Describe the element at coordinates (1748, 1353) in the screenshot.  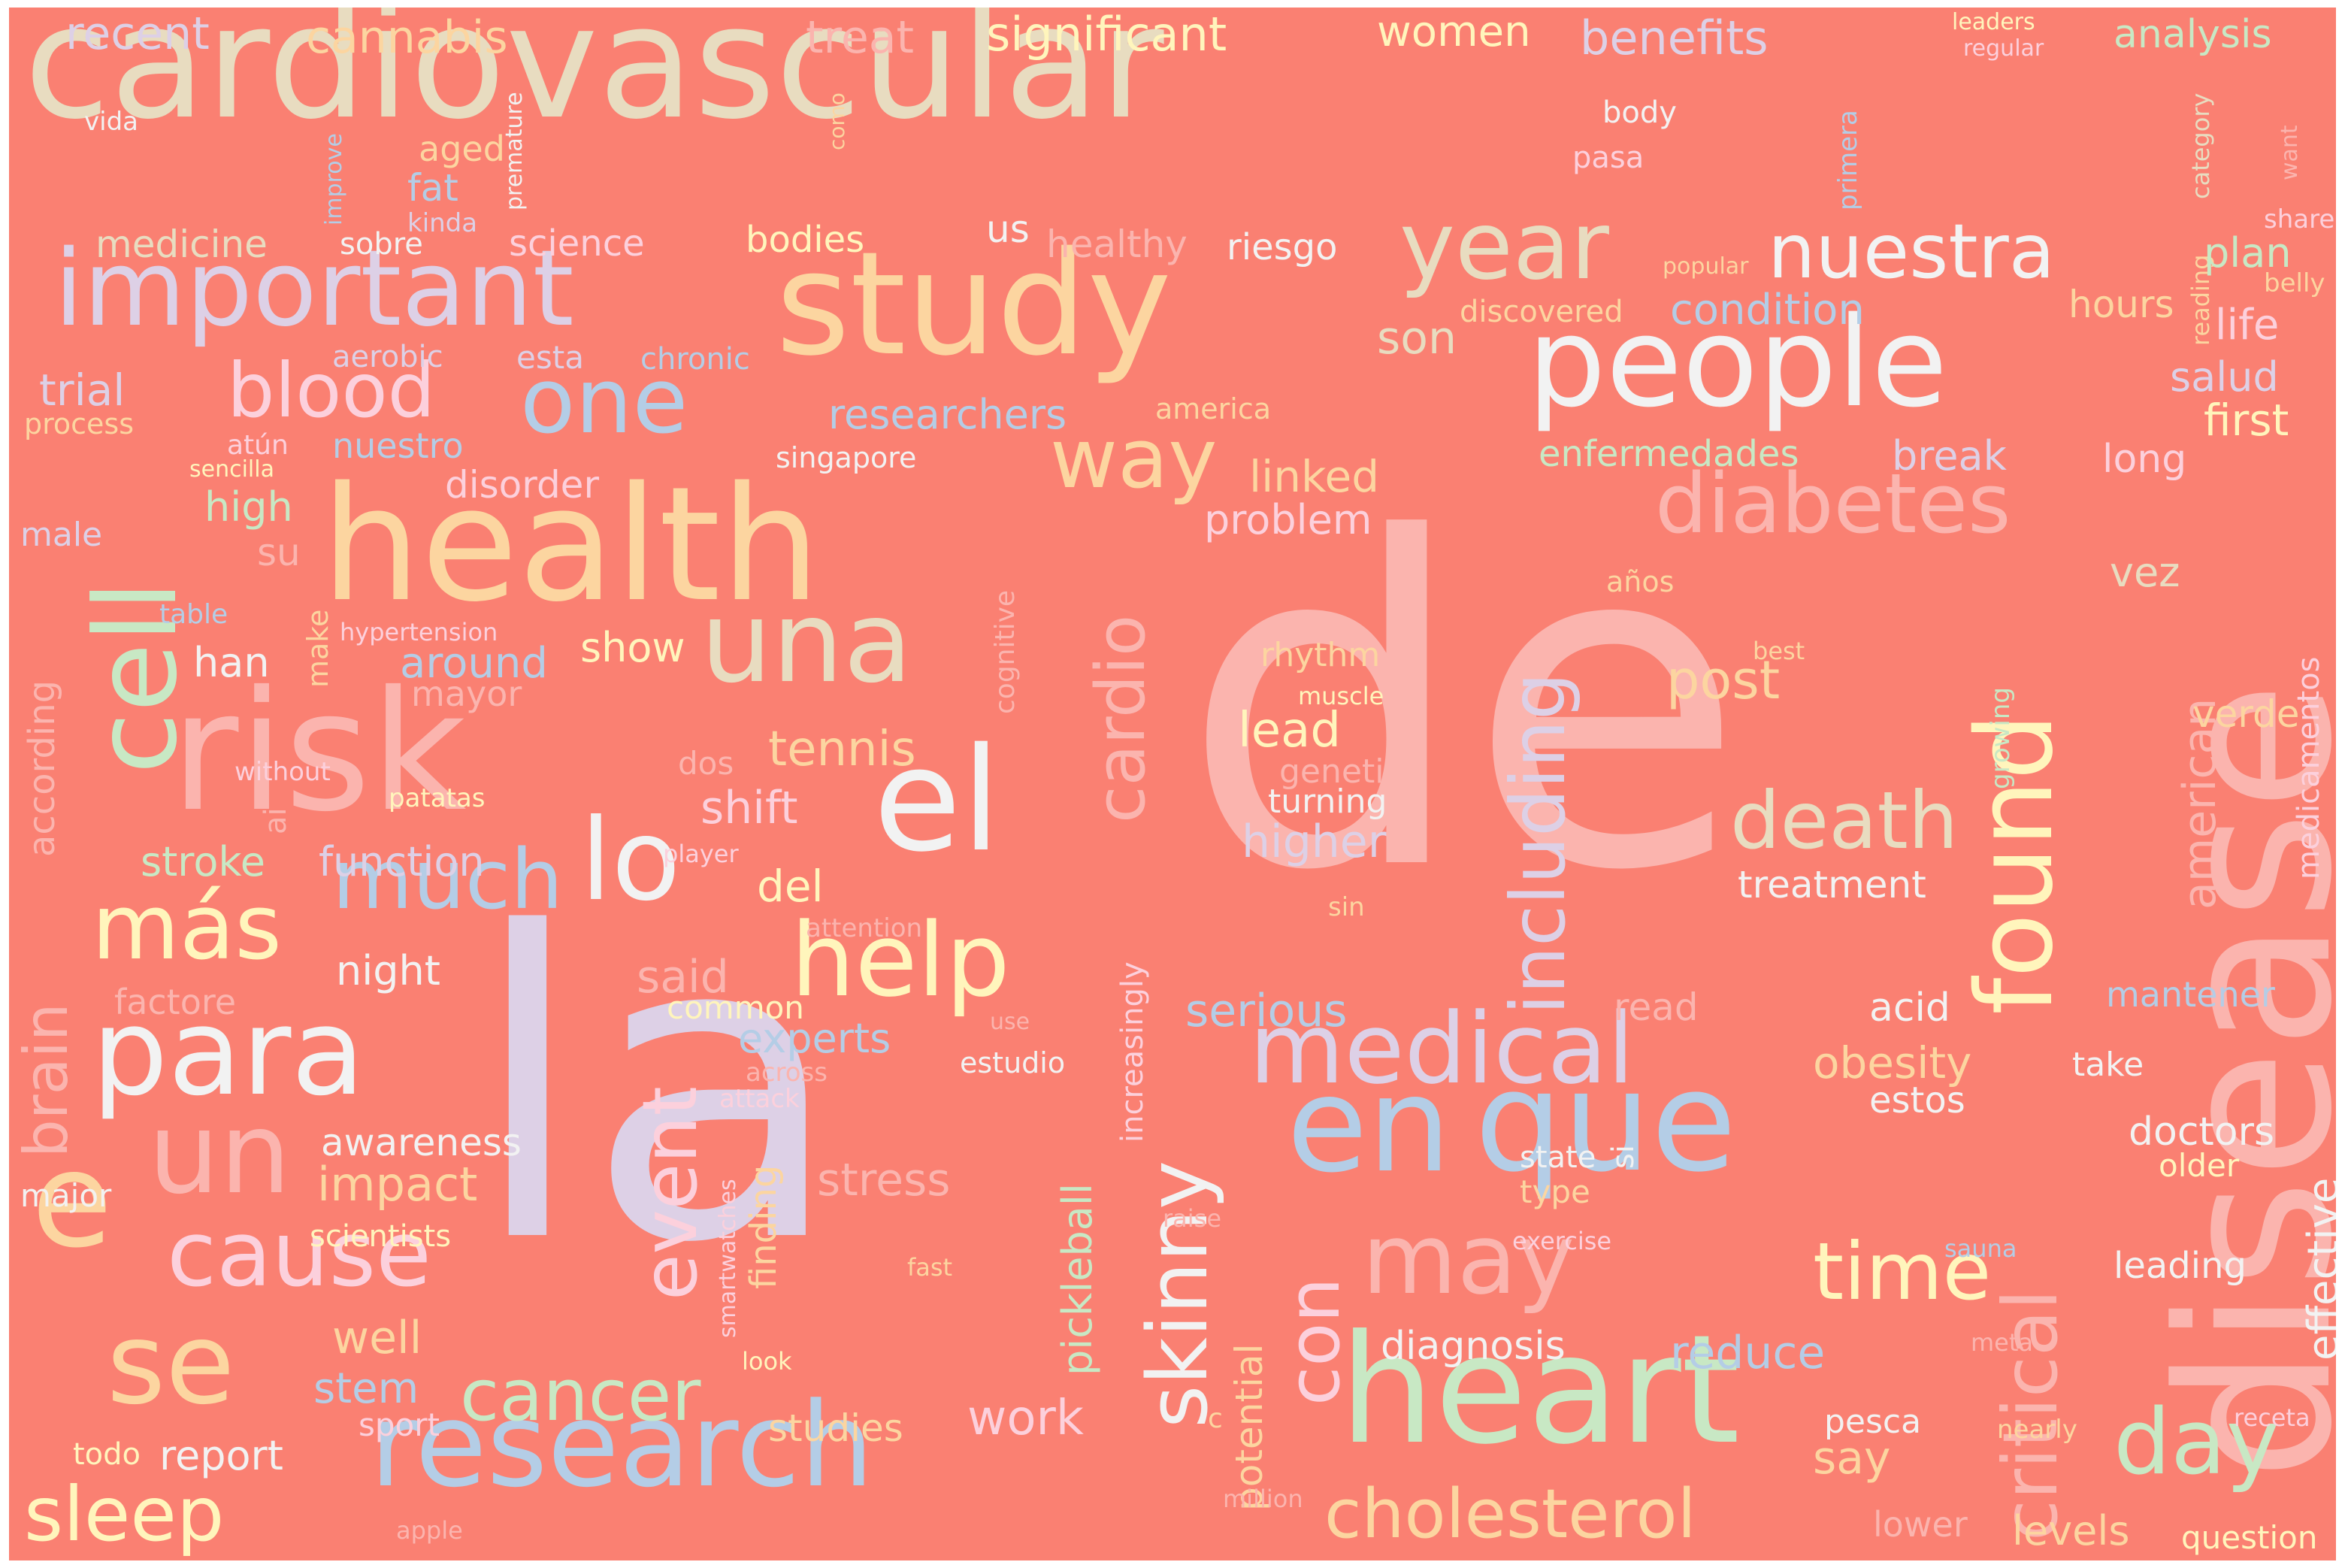
I see `word-reduce: reduce` at that location.